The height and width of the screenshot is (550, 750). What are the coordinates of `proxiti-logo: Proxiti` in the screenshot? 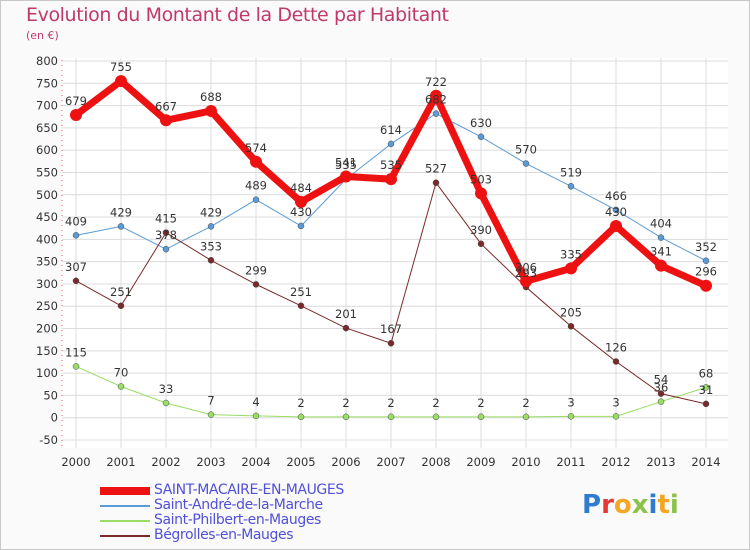 It's located at (630, 505).